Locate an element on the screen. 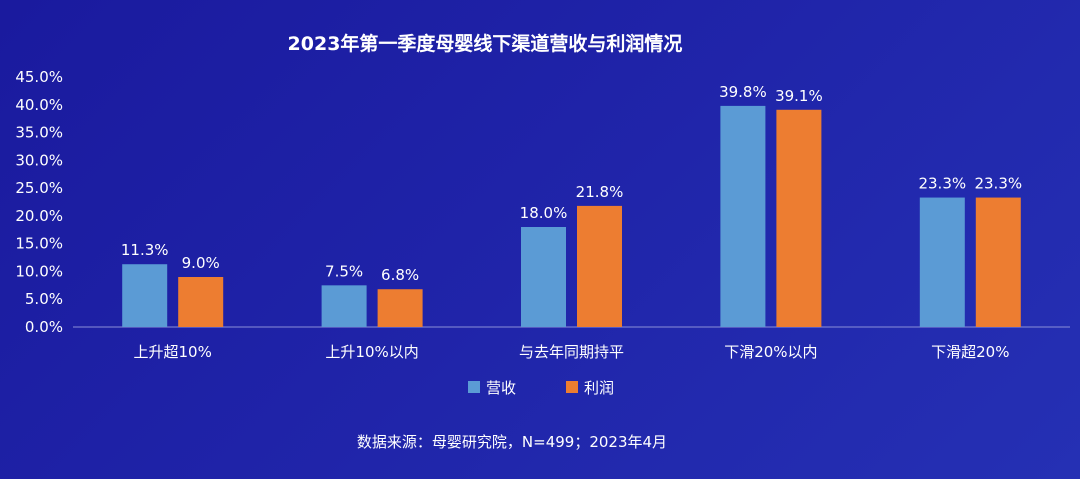 The image size is (1080, 479). x-tick-label: 上升10%以内 is located at coordinates (371, 352).